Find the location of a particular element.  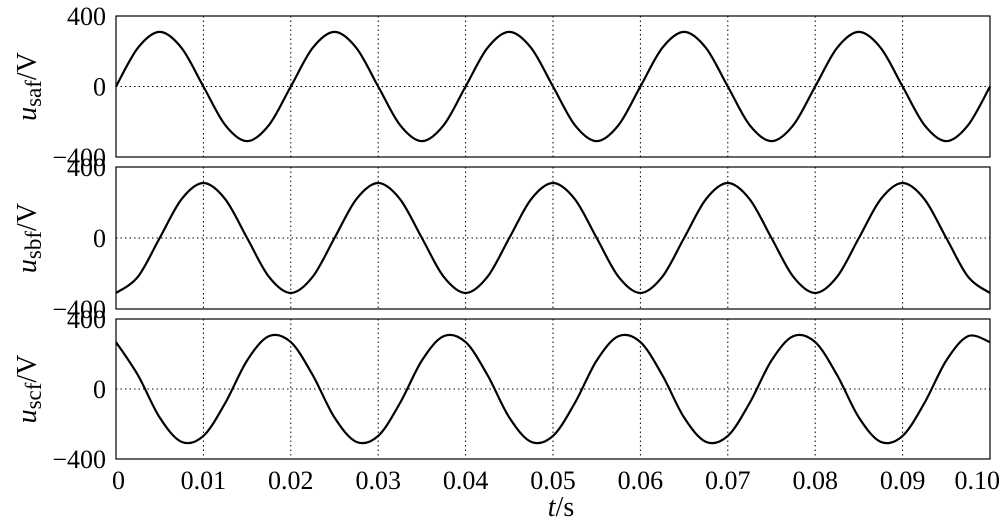

x-tick-label: 0.01 is located at coordinates (204, 480).